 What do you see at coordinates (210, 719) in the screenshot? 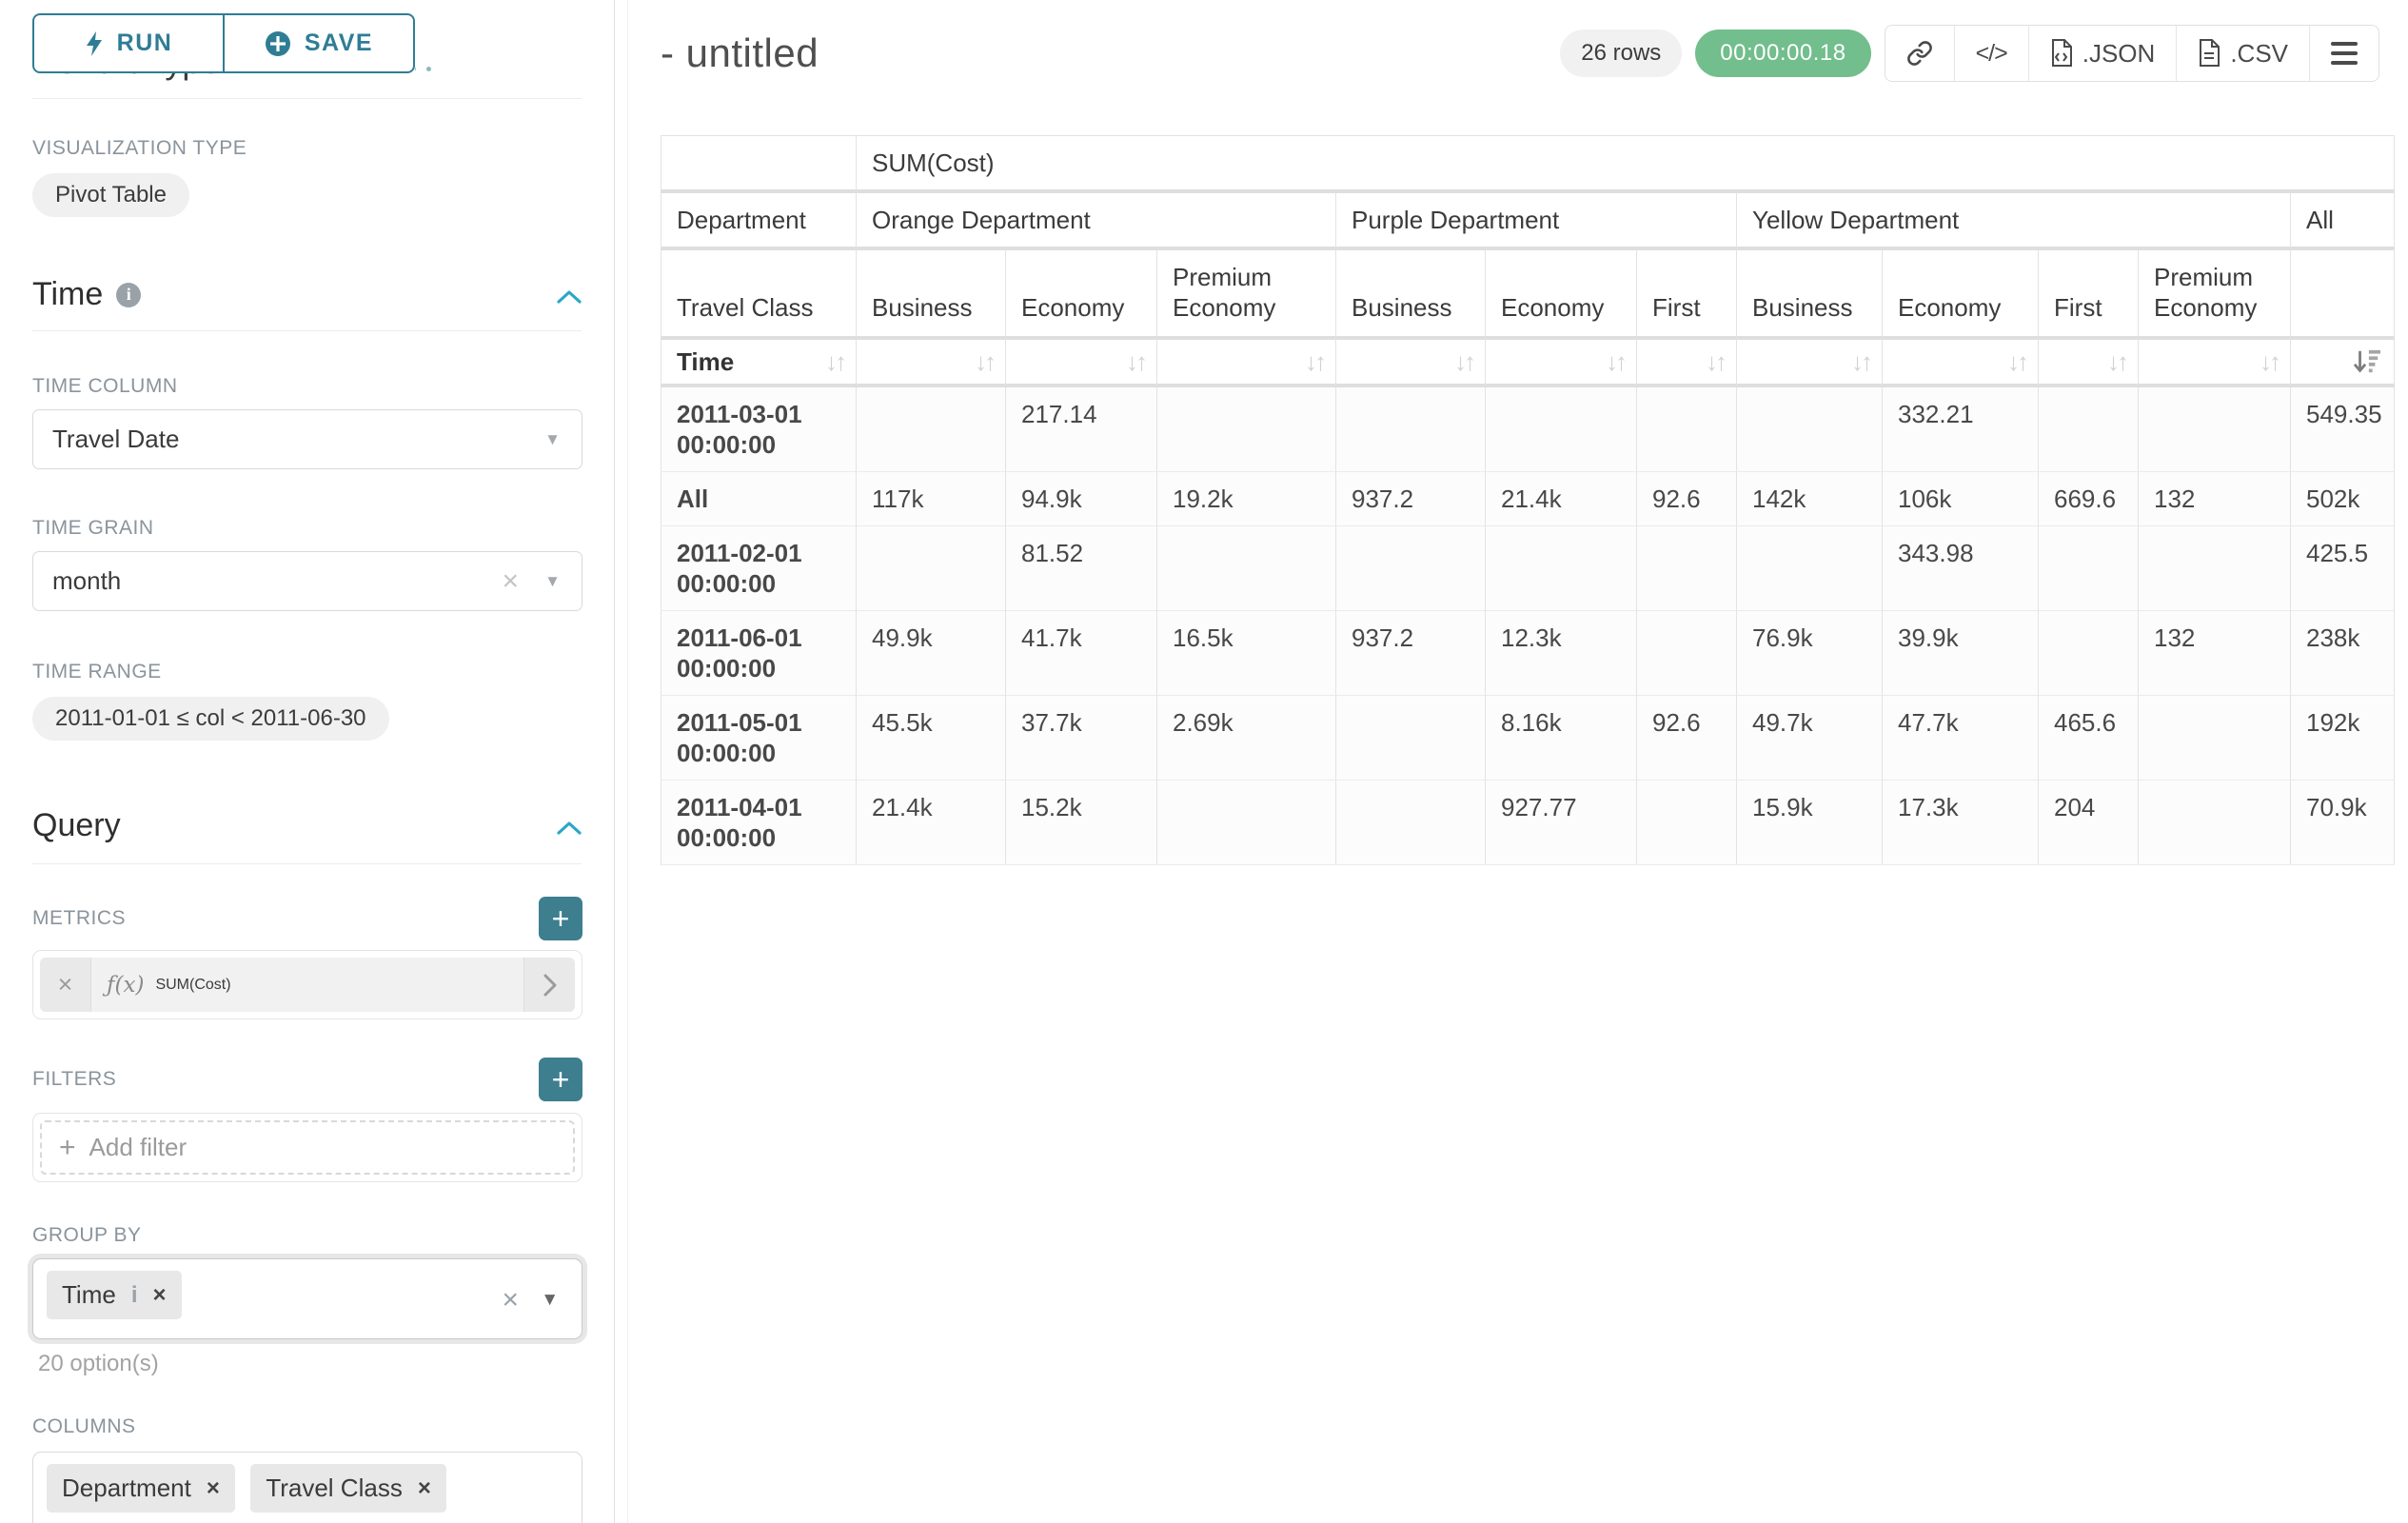
I see `time-range-pill: 2011-01-01 ≤ col < 2011-06-30` at bounding box center [210, 719].